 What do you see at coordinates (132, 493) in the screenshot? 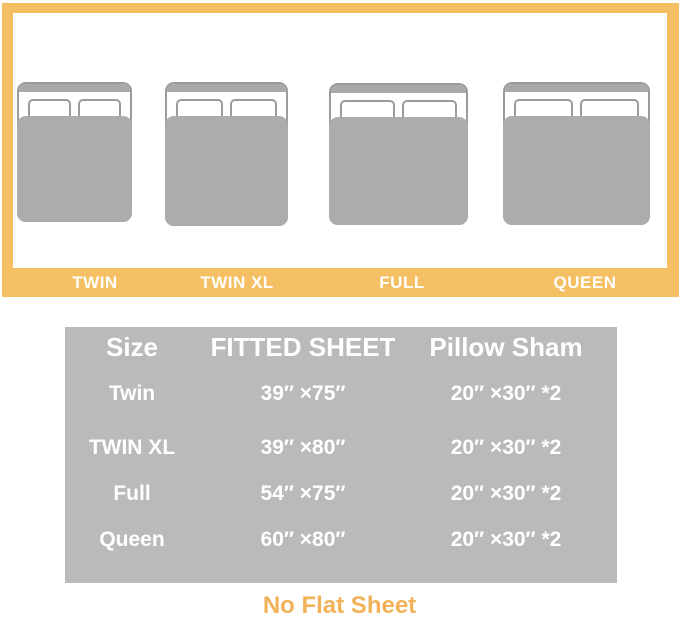
I see `table-cell-size: Full` at bounding box center [132, 493].